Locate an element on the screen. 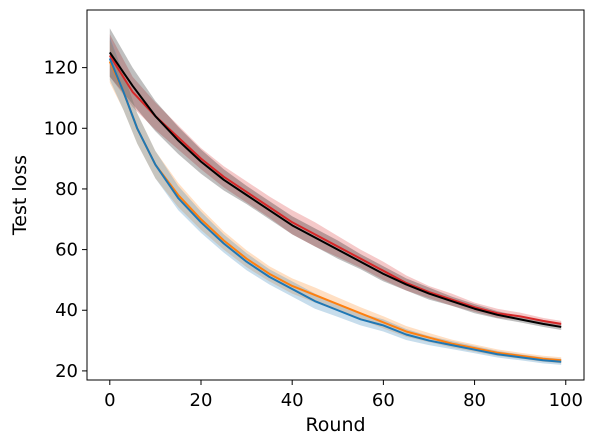  y-tick-label: 60 is located at coordinates (66, 250).